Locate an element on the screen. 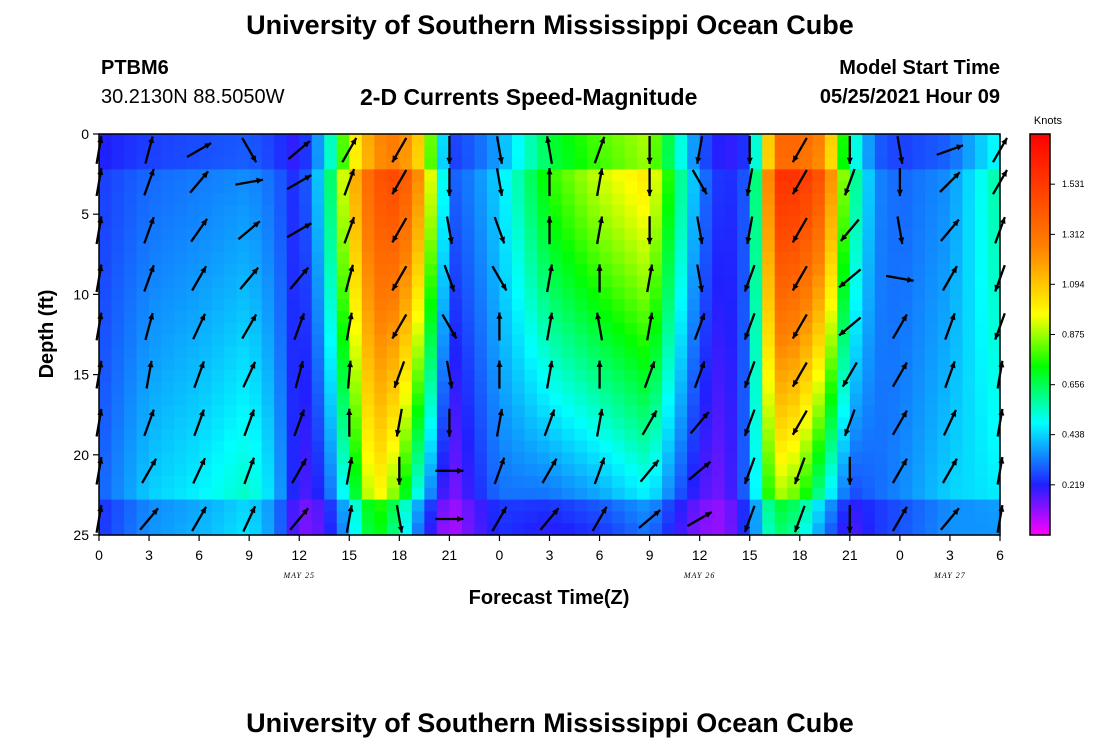  x-tick-label: 21 is located at coordinates (850, 555).